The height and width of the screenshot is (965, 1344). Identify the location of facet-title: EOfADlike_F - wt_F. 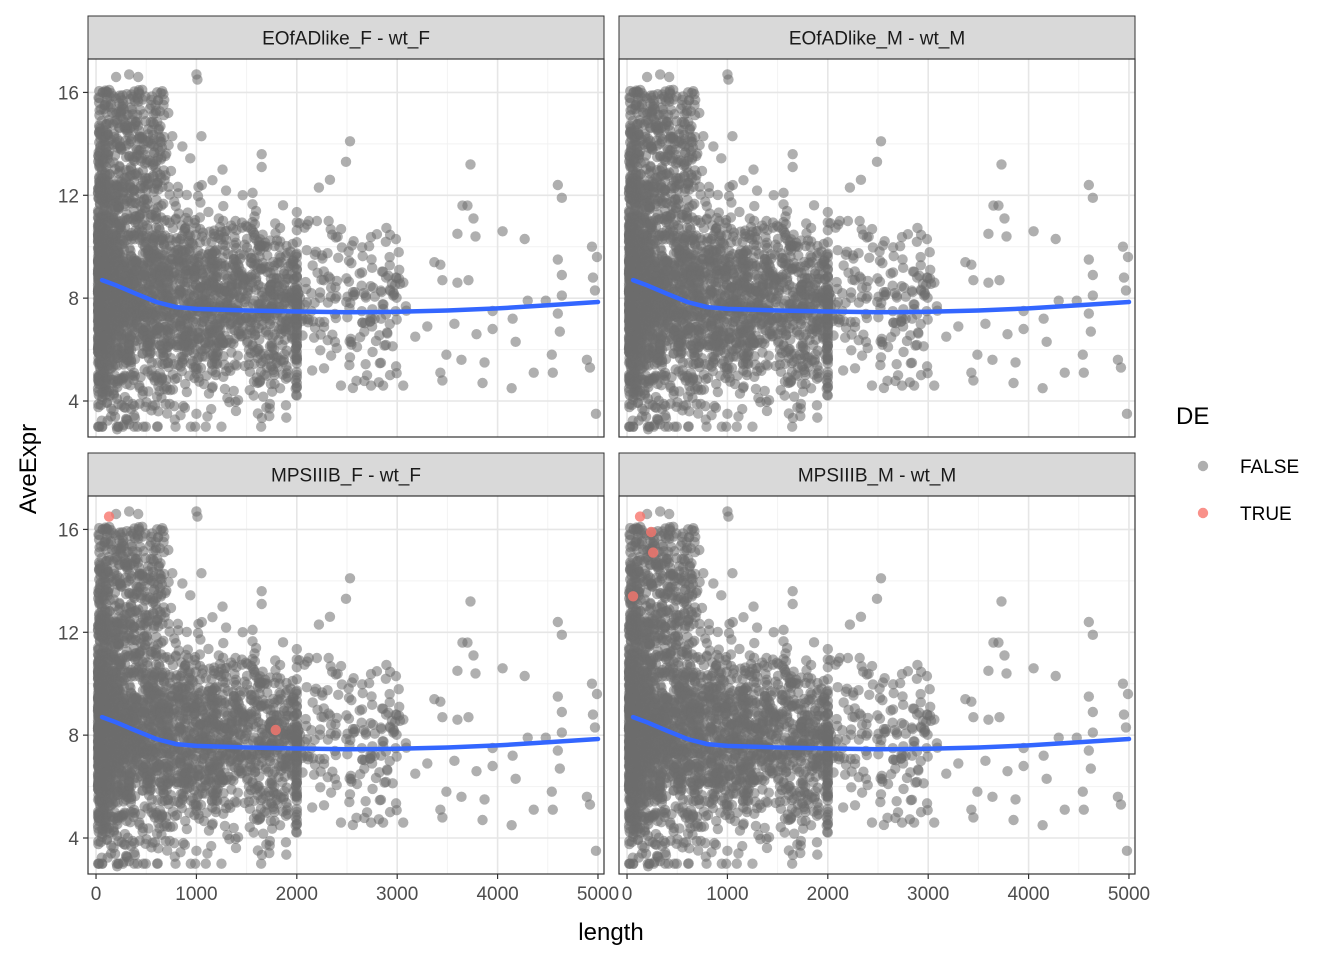
(346, 39).